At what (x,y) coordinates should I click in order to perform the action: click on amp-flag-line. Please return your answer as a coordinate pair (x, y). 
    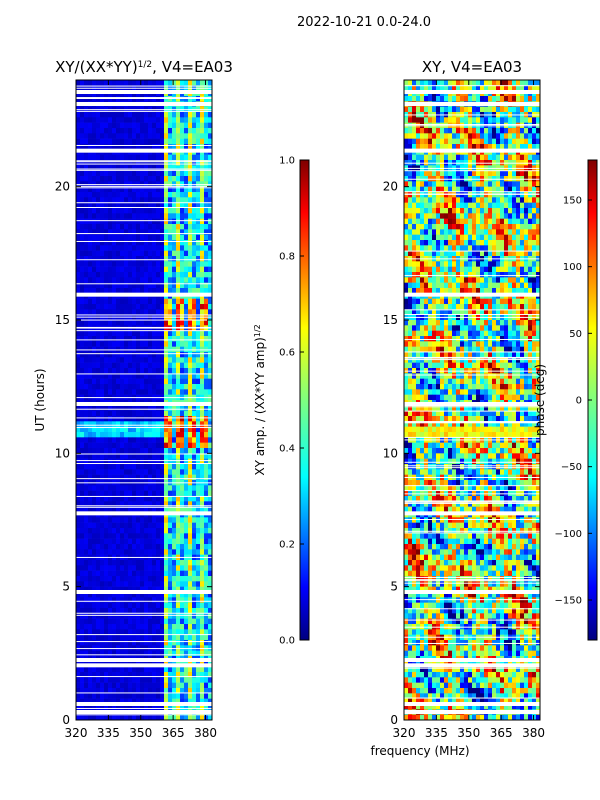
    Looking at the image, I should click on (144, 317).